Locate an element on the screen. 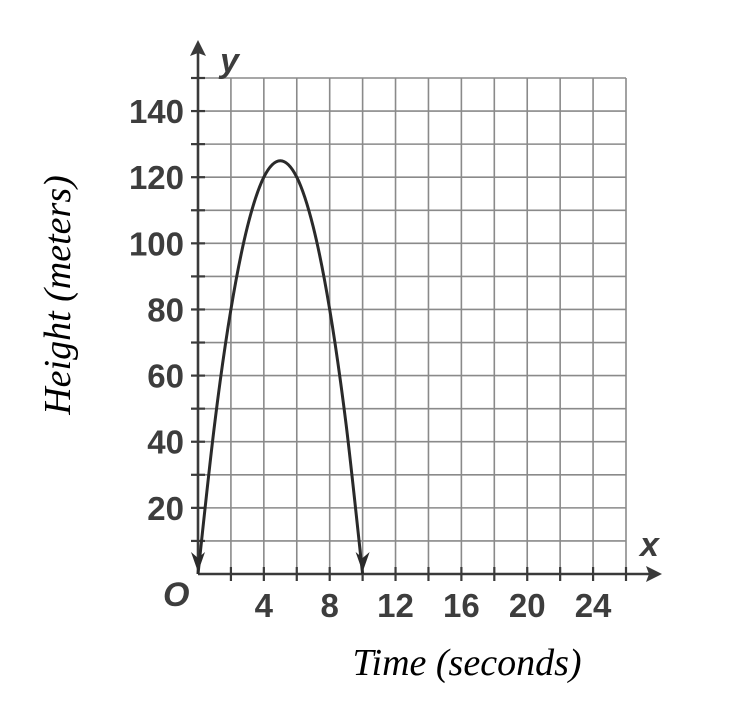  y-tick-label: 60 is located at coordinates (165, 376).